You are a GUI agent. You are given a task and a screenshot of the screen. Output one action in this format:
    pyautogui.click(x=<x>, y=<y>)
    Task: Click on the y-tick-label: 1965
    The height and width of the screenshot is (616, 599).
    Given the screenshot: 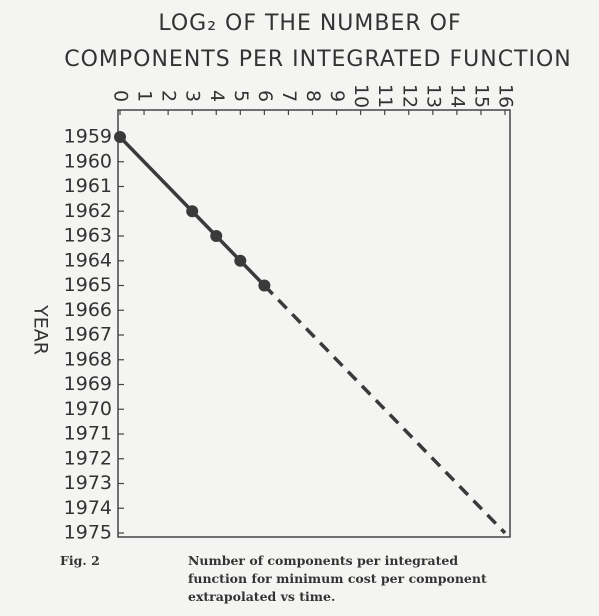 What is the action you would take?
    pyautogui.click(x=88, y=285)
    